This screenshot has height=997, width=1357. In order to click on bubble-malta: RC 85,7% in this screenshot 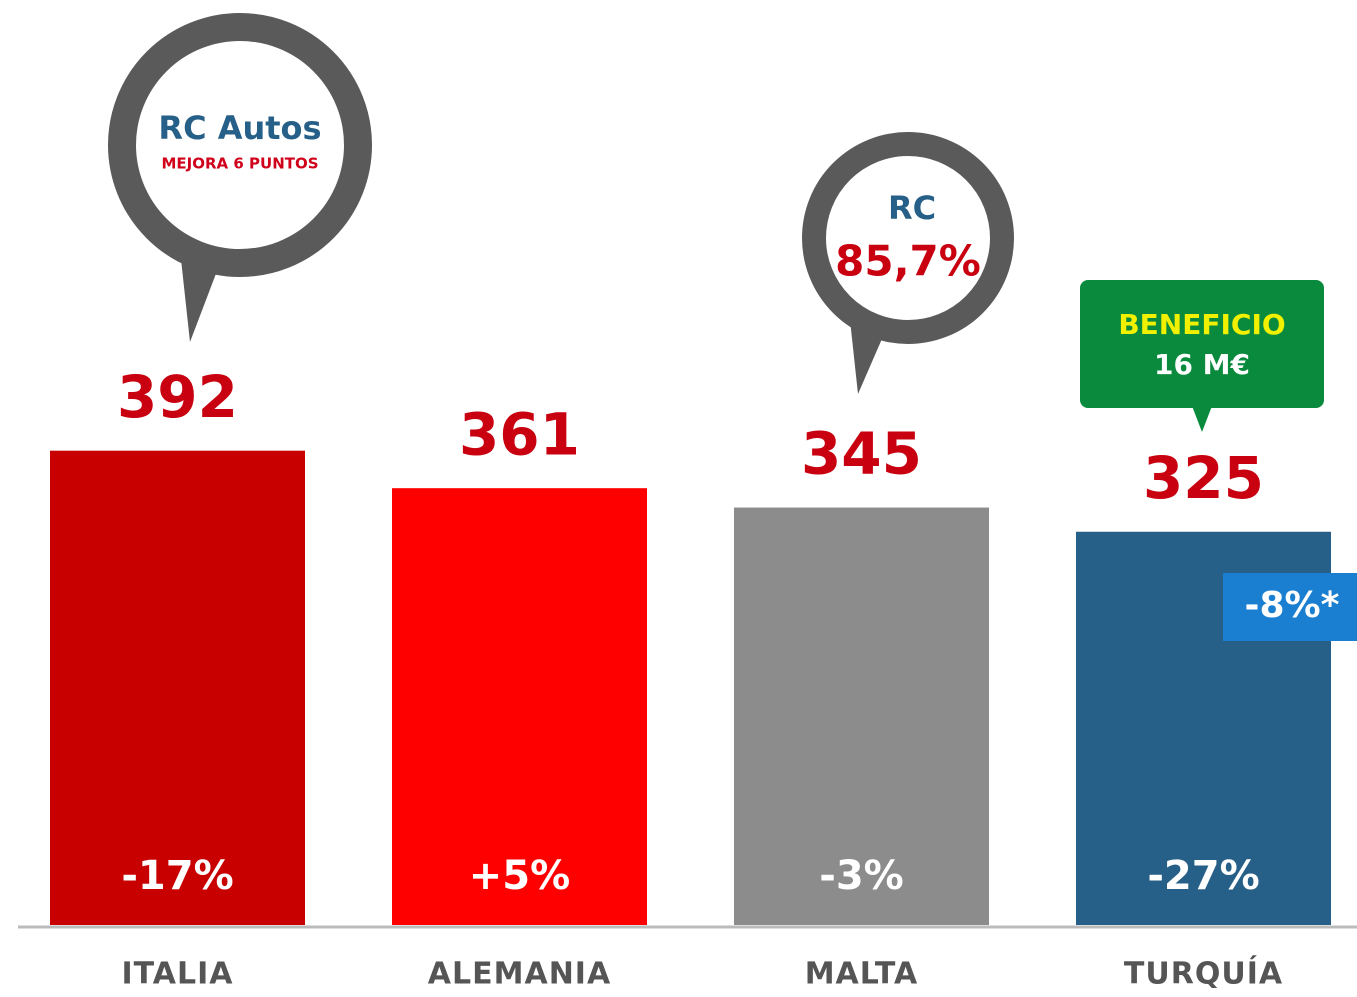, I will do `click(908, 263)`.